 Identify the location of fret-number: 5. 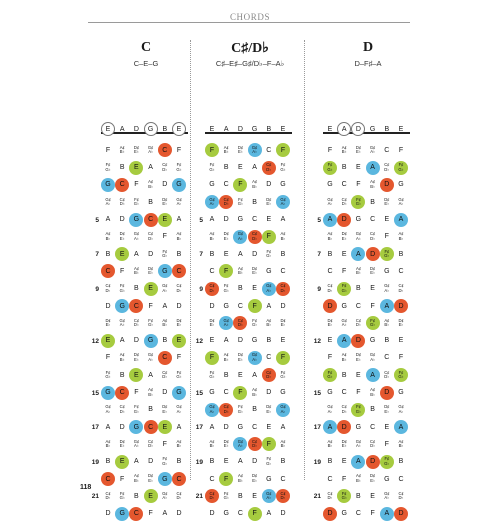
(201, 220).